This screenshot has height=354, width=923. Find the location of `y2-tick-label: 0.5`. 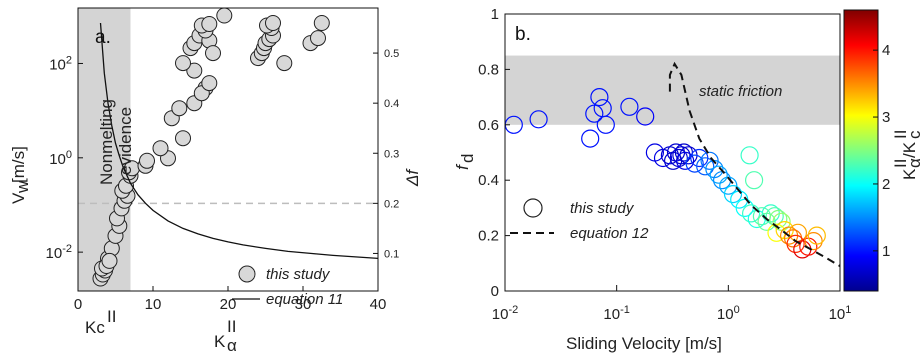

y2-tick-label: 0.5 is located at coordinates (391, 54).